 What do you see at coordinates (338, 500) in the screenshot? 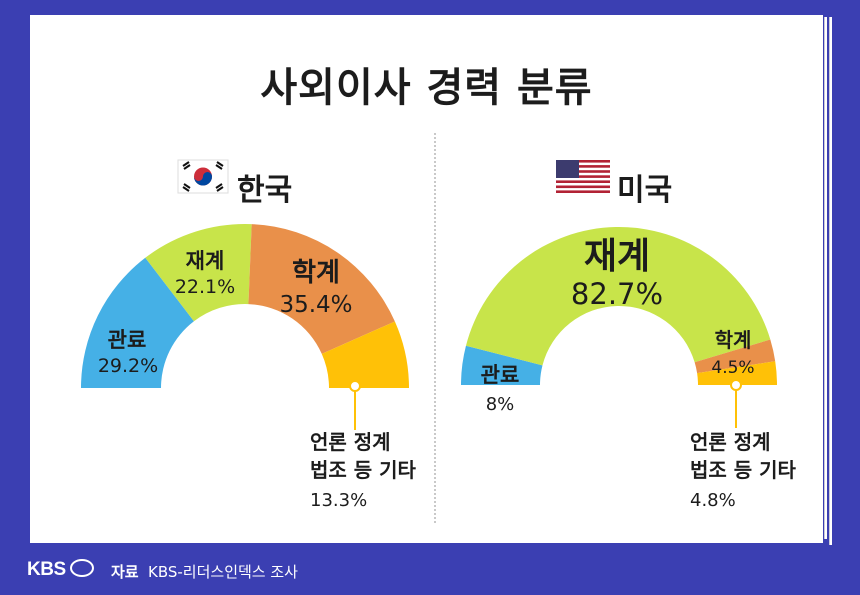
I see `slice-value-other: 13.3%` at bounding box center [338, 500].